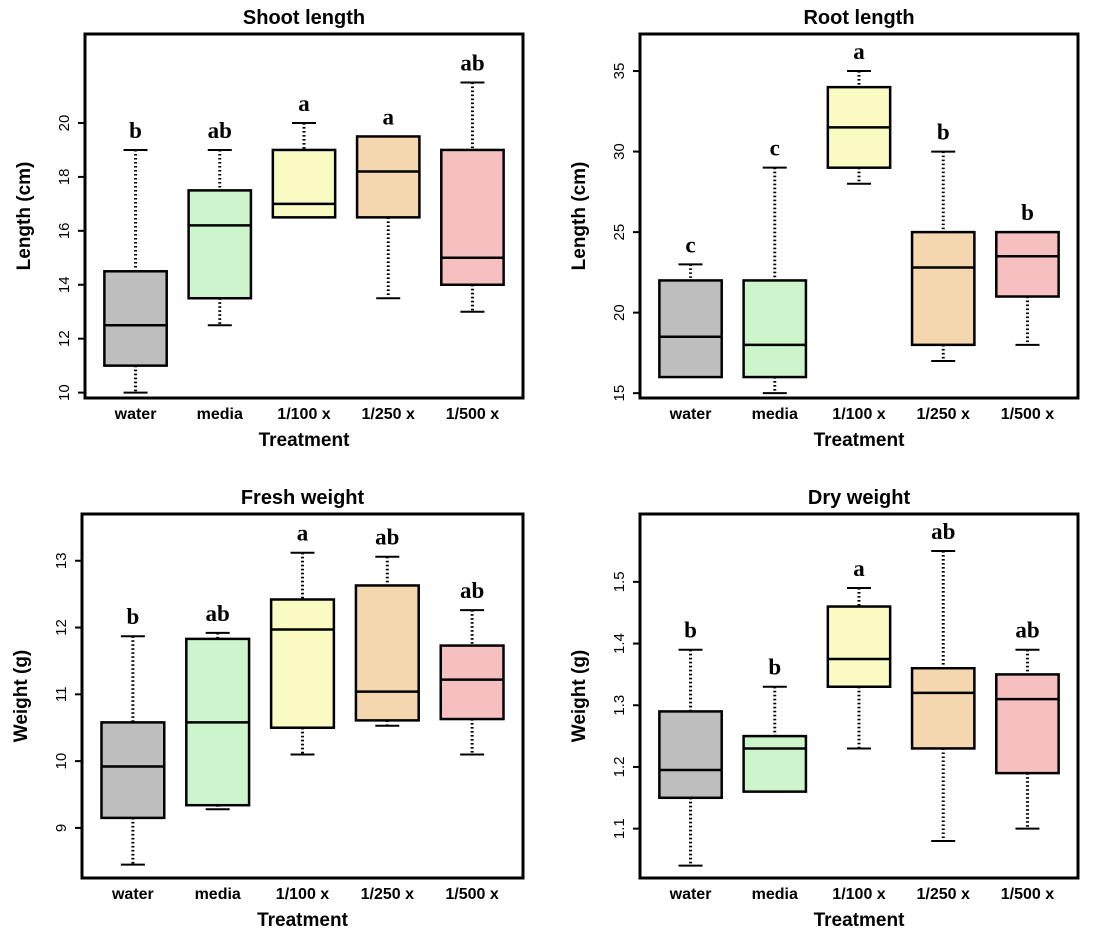 The image size is (1095, 952). I want to click on box-1-500-x: b, so click(1027, 273).